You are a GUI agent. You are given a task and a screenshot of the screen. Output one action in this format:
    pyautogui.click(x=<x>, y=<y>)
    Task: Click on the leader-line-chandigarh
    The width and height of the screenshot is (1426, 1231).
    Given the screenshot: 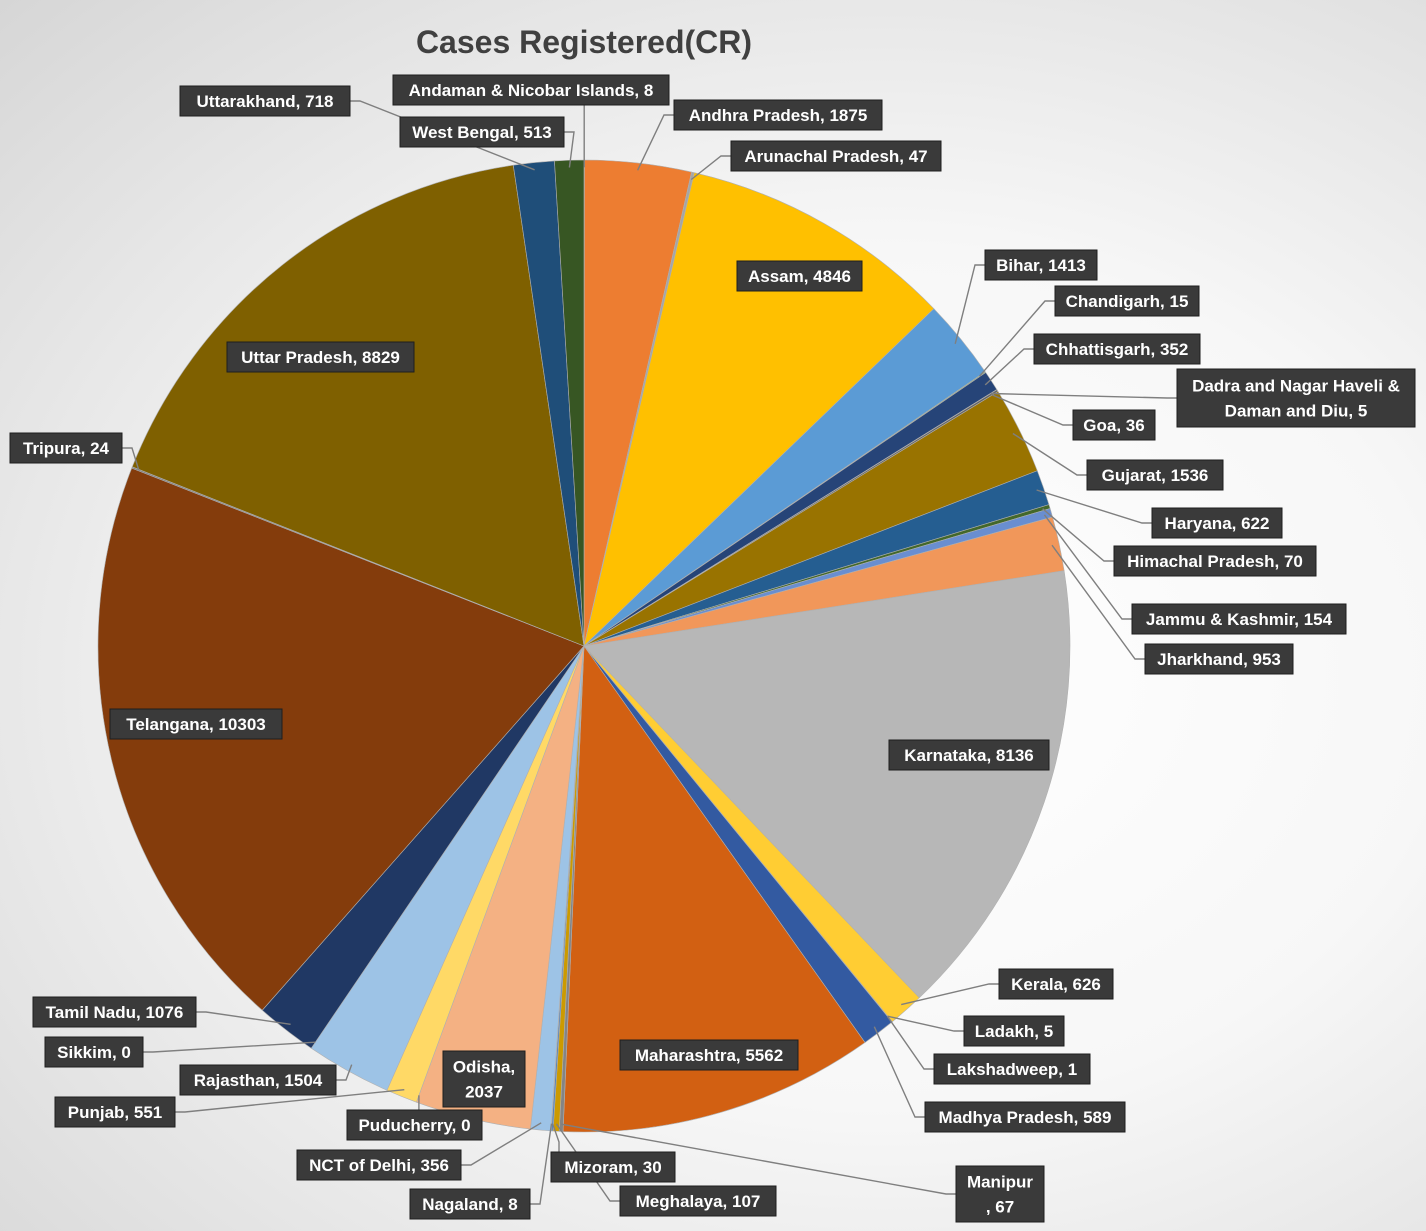 What is the action you would take?
    pyautogui.click(x=1016, y=338)
    